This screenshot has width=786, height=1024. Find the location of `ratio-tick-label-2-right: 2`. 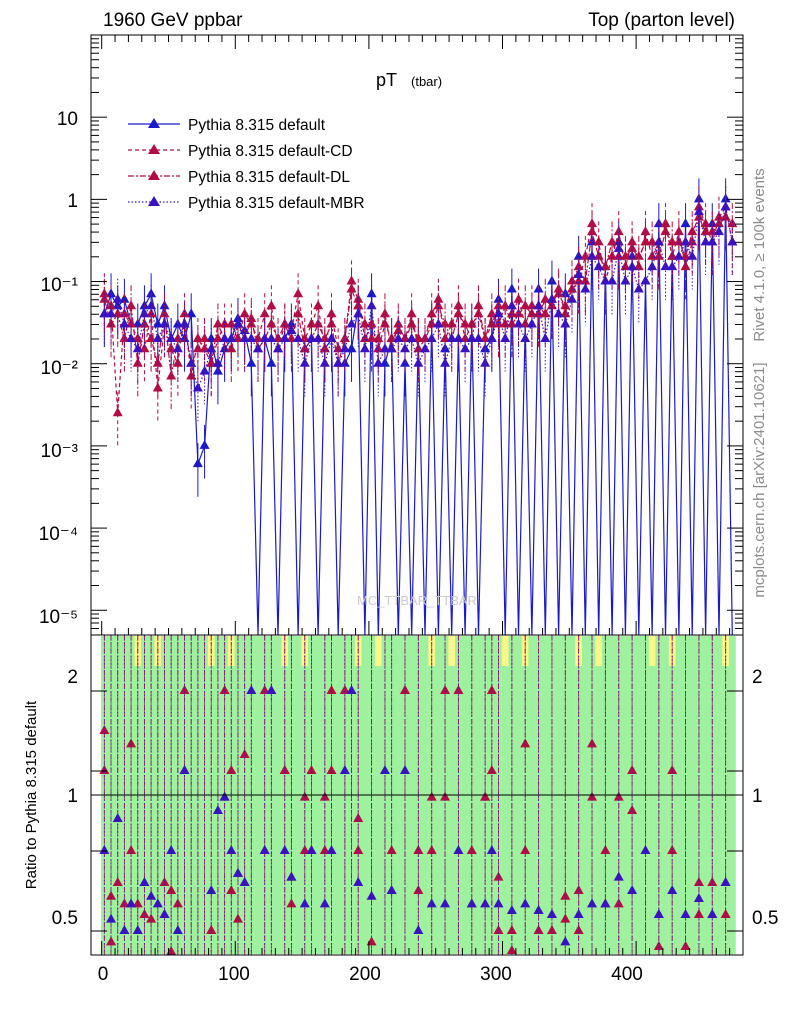

ratio-tick-label-2-right: 2 is located at coordinates (757, 677).